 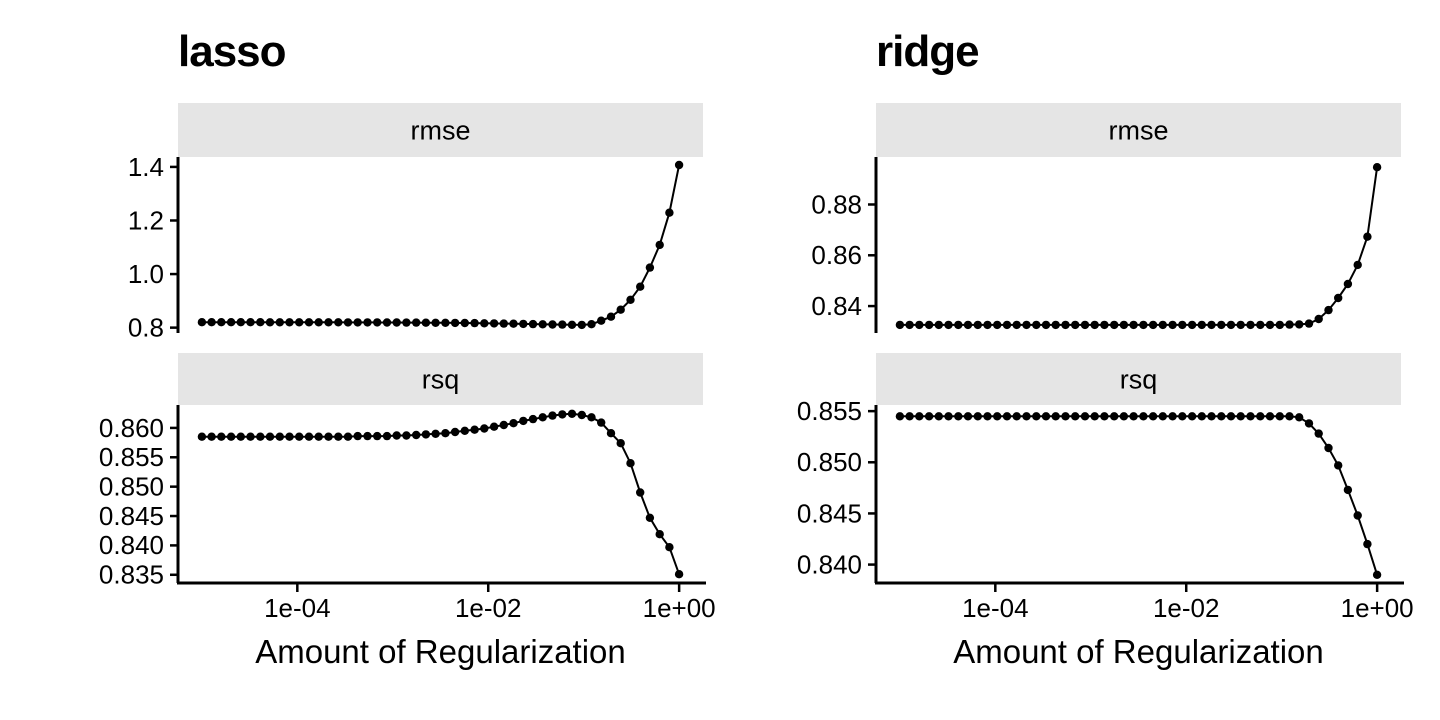 I want to click on y-tick-label: 1.4, so click(x=146, y=167).